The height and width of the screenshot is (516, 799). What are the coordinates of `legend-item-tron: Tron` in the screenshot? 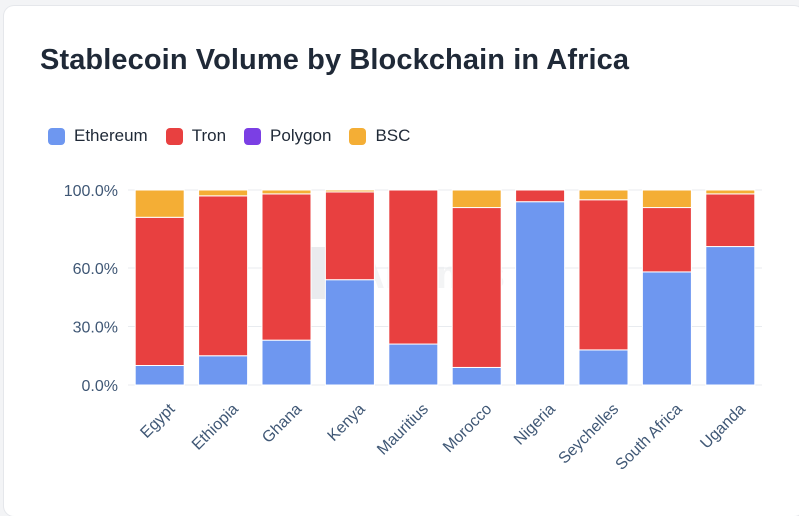 It's located at (196, 136).